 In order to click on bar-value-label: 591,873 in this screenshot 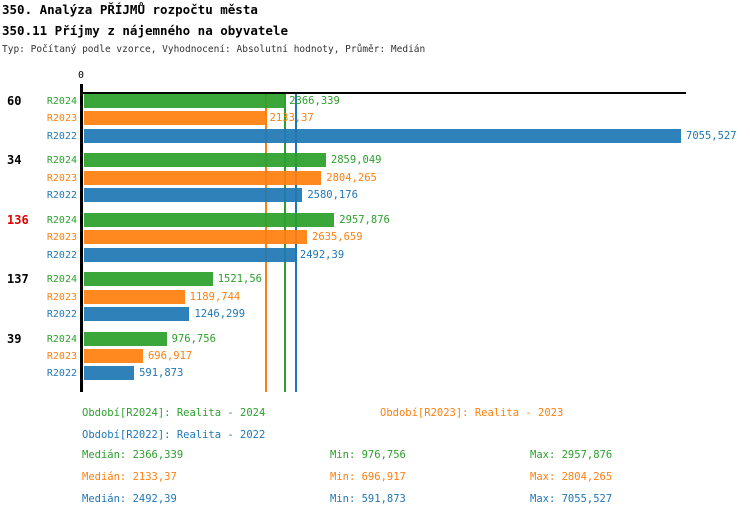, I will do `click(161, 373)`.